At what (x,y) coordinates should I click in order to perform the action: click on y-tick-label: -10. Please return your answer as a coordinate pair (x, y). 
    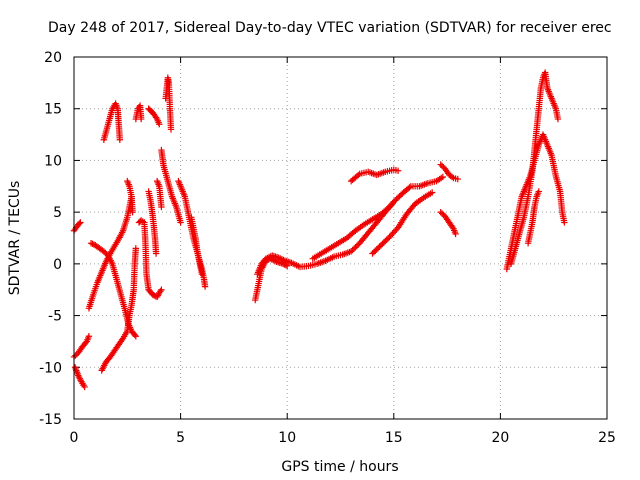
    Looking at the image, I should click on (50, 368).